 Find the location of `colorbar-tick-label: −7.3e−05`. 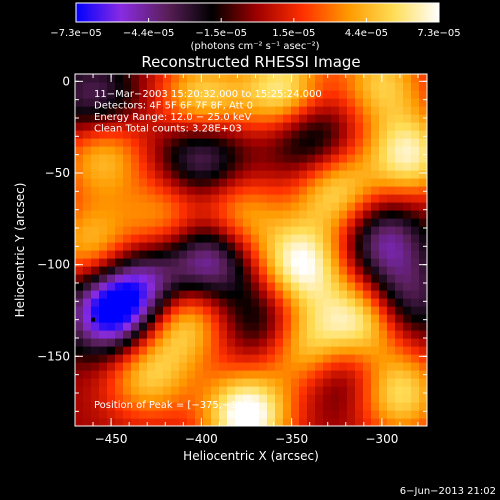

colorbar-tick-label: −7.3e−05 is located at coordinates (76, 33).